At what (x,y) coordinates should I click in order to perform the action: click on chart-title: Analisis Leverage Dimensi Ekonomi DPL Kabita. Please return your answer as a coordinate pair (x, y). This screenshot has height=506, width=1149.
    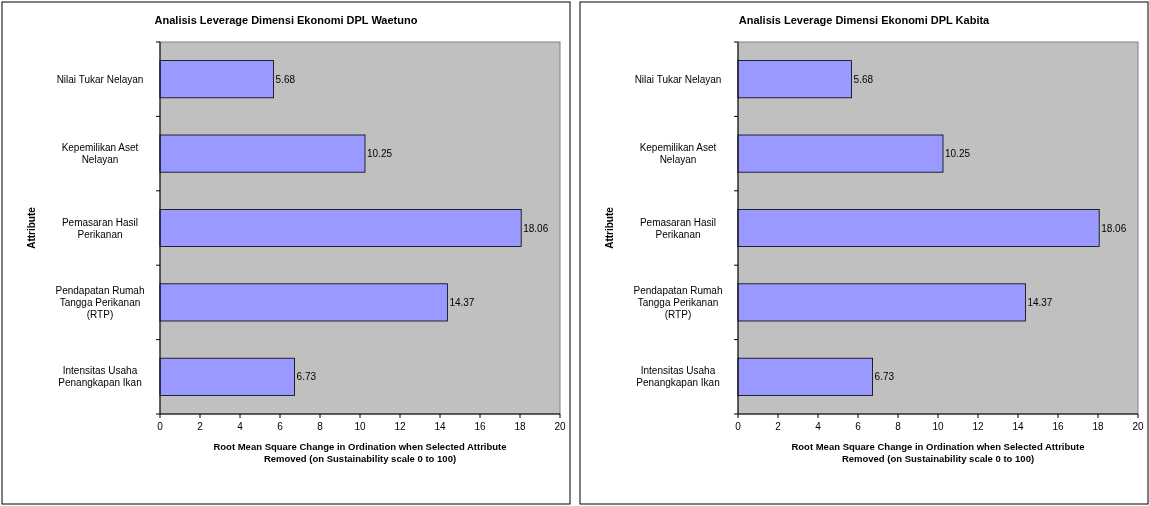
    Looking at the image, I should click on (864, 20).